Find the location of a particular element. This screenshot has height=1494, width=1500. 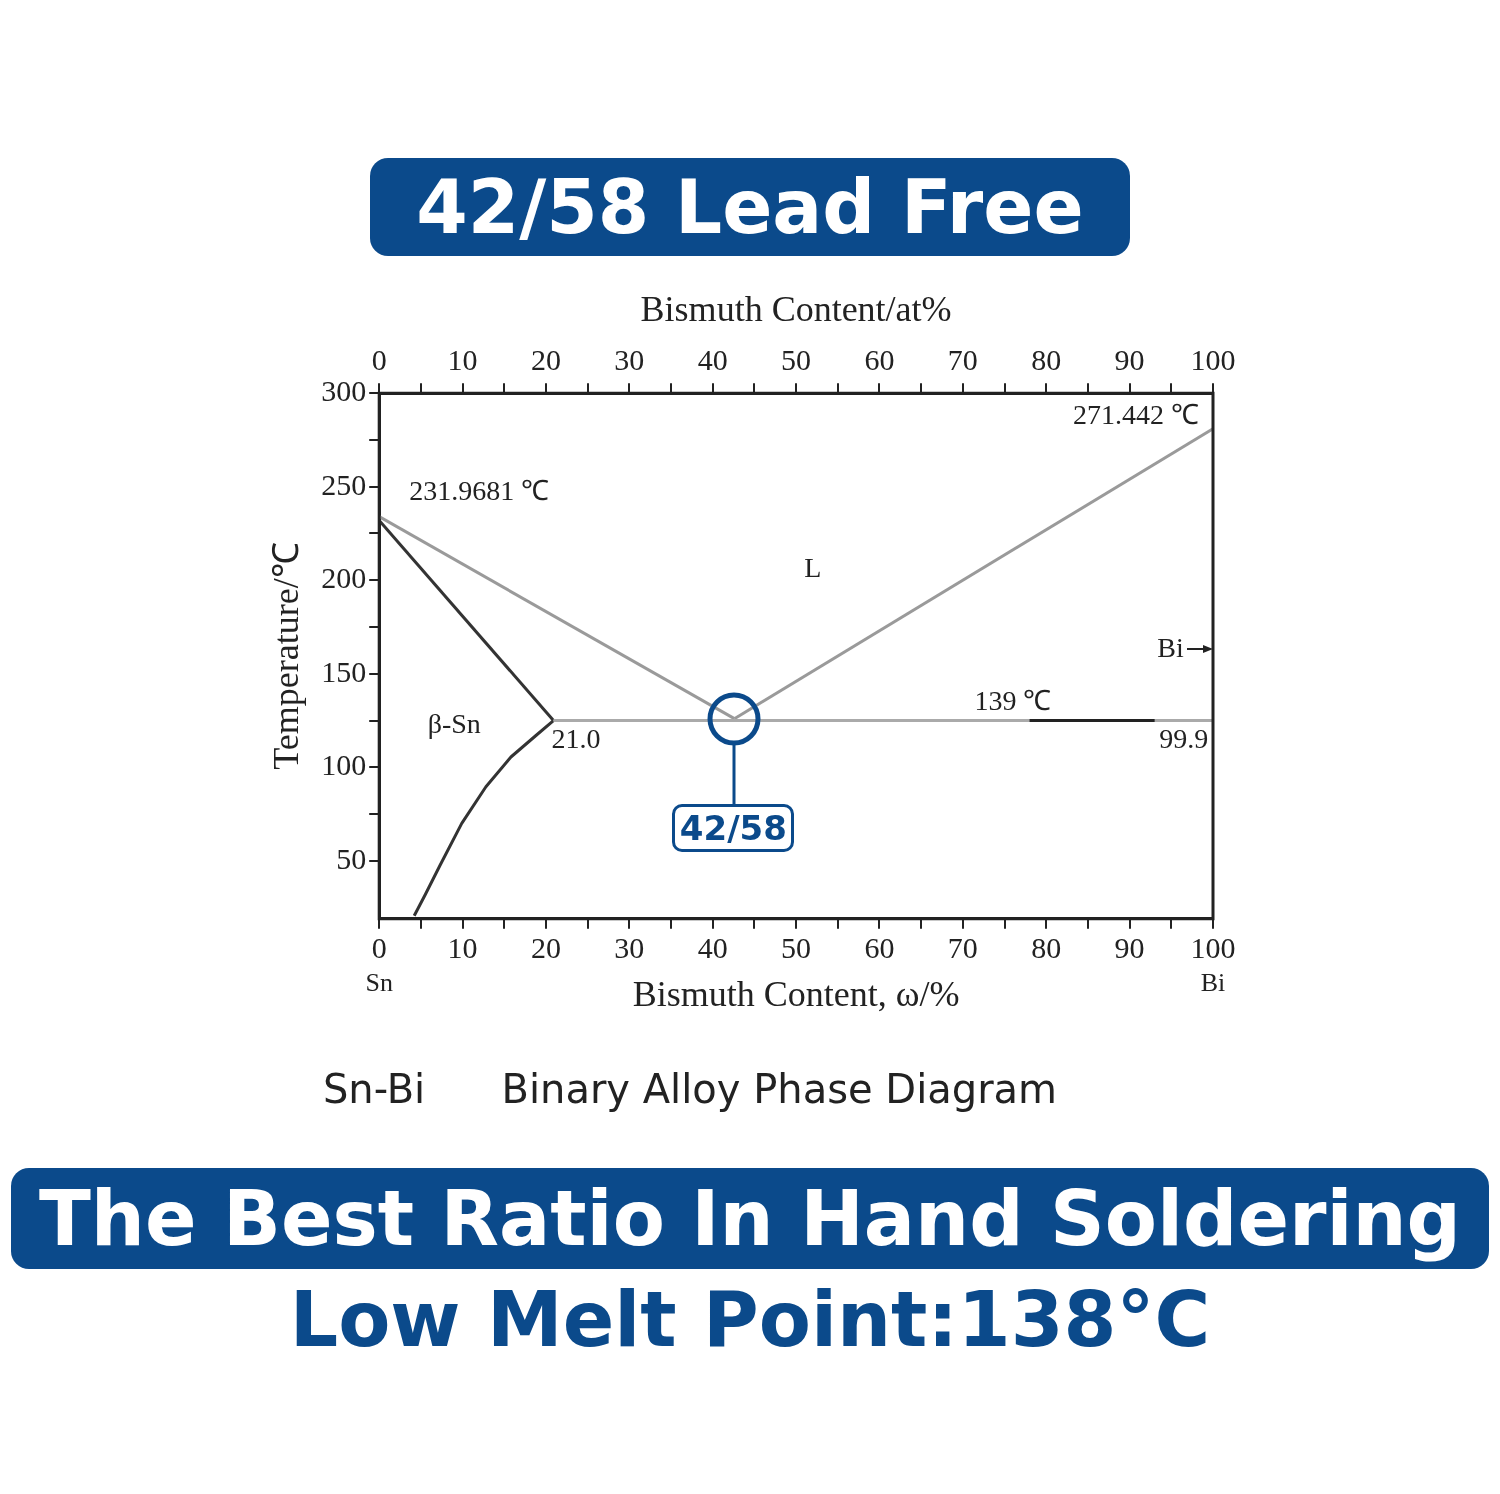

x-axis-title: Bismuth Content, ω/% is located at coordinates (796, 993).